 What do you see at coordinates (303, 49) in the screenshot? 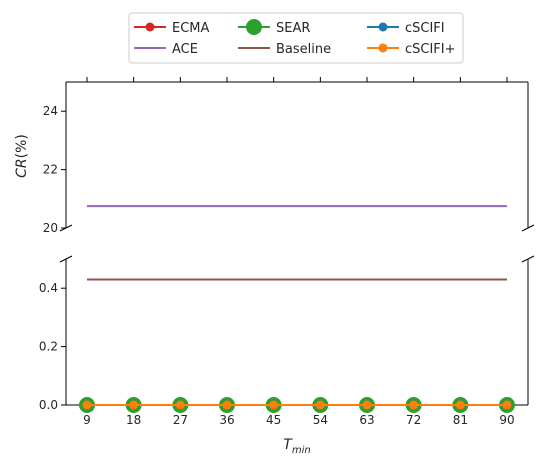
I see `legend-label-baseline: Baseline` at bounding box center [303, 49].